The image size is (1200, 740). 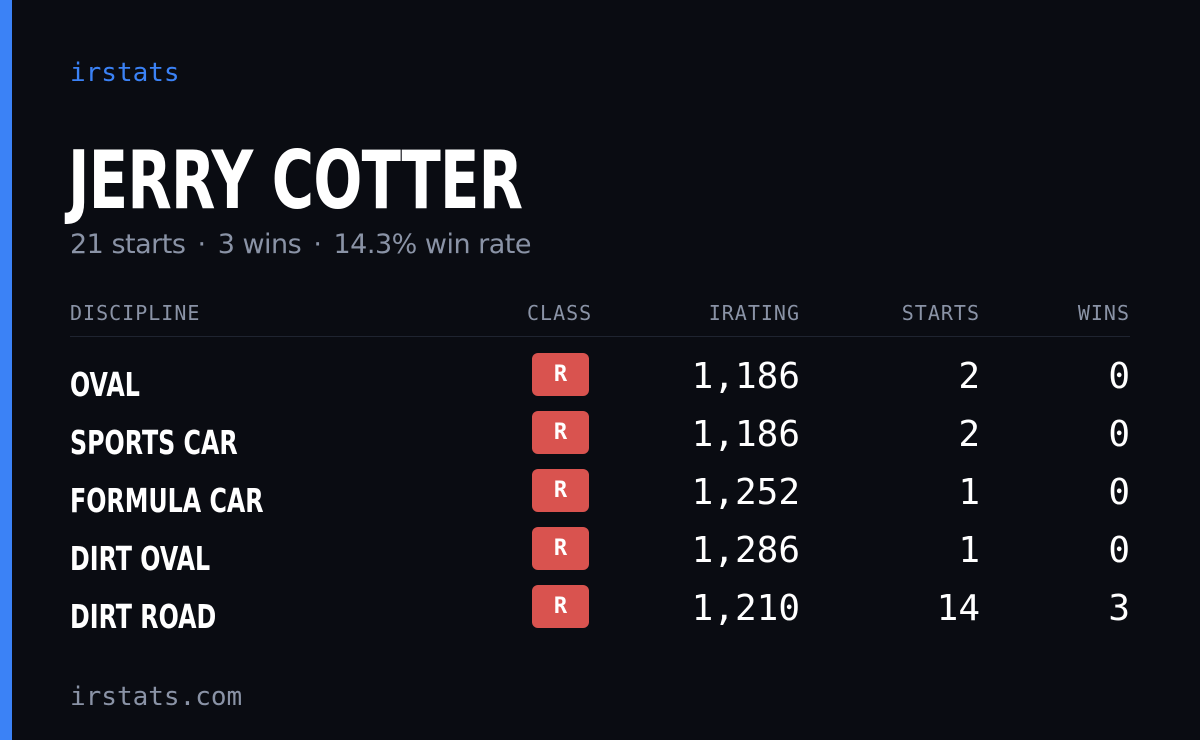 What do you see at coordinates (154, 442) in the screenshot?
I see `discipline-name: SPORTS CAR` at bounding box center [154, 442].